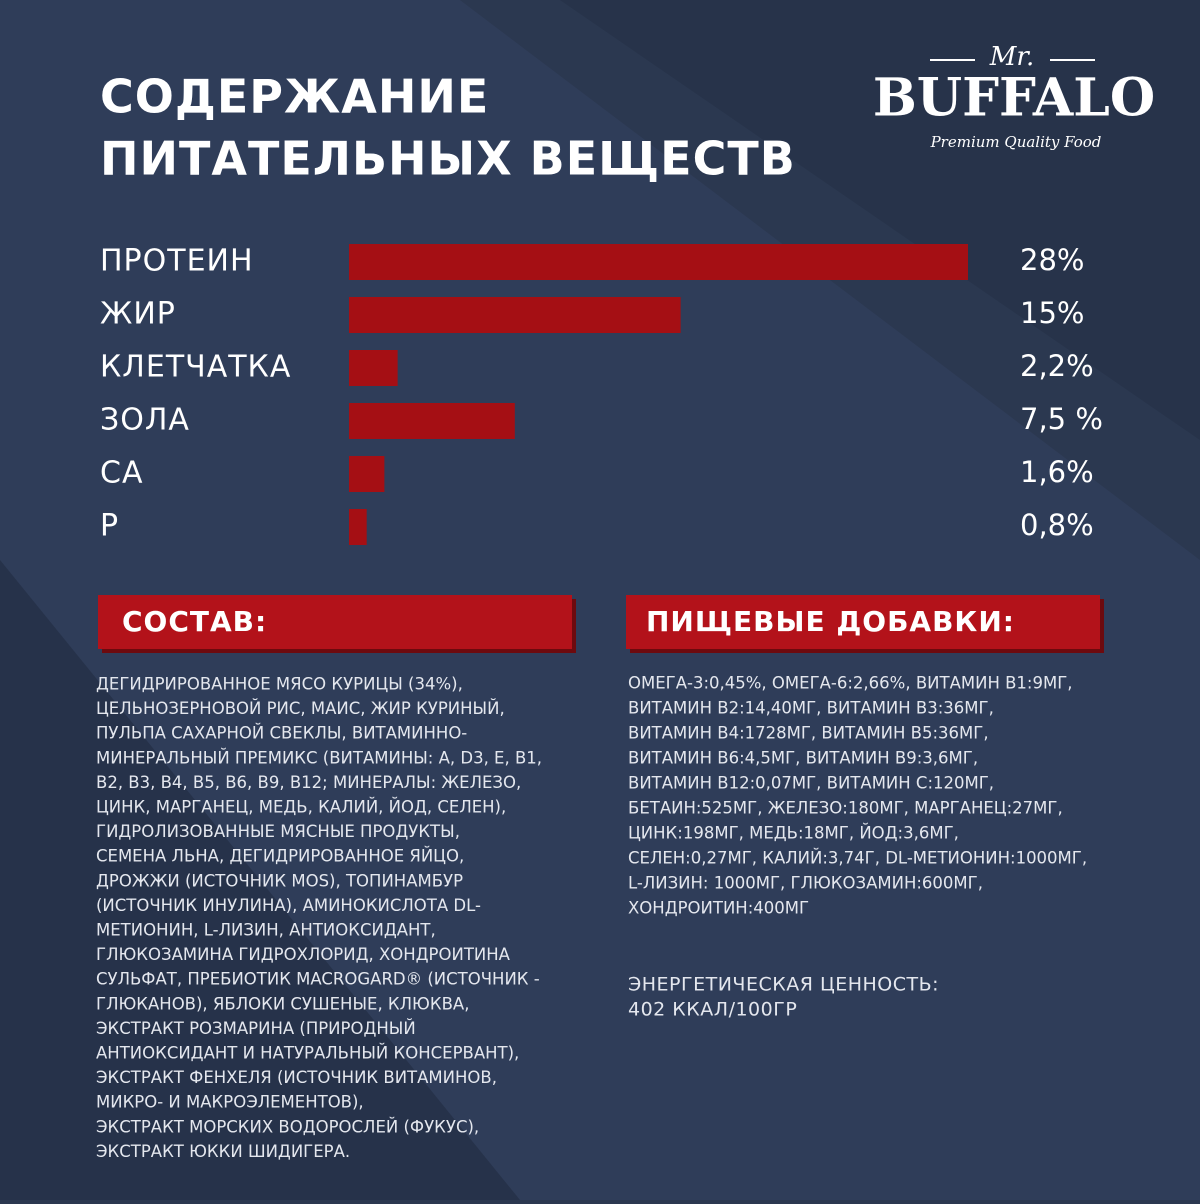 The height and width of the screenshot is (1204, 1200). What do you see at coordinates (138, 314) in the screenshot?
I see `category-label: ЖИР` at bounding box center [138, 314].